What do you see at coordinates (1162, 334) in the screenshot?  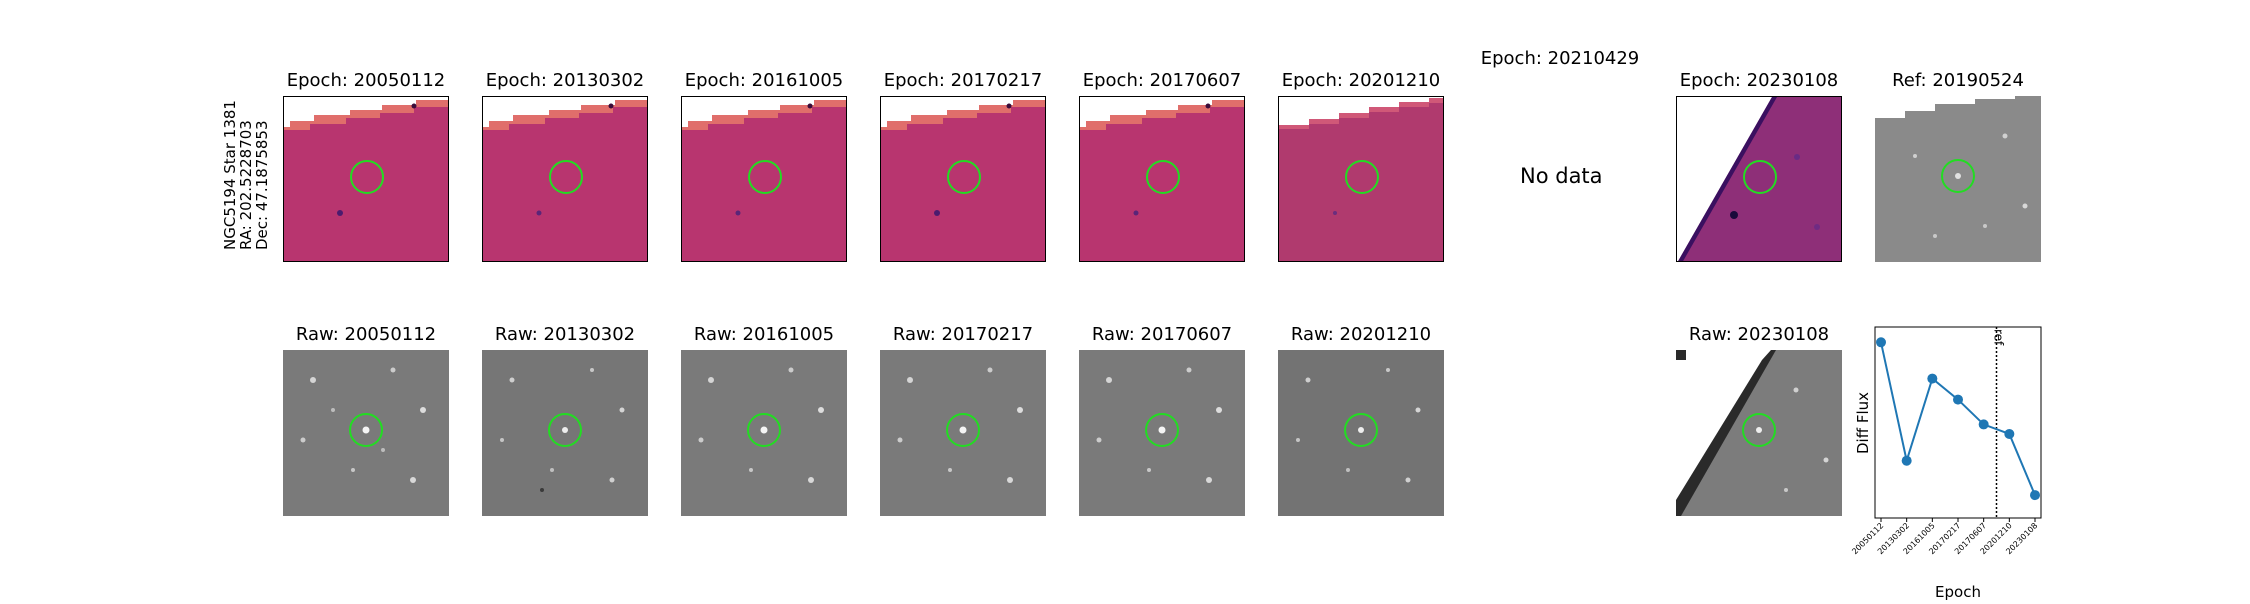 I see `raw-title-5: Raw: 20170607` at bounding box center [1162, 334].